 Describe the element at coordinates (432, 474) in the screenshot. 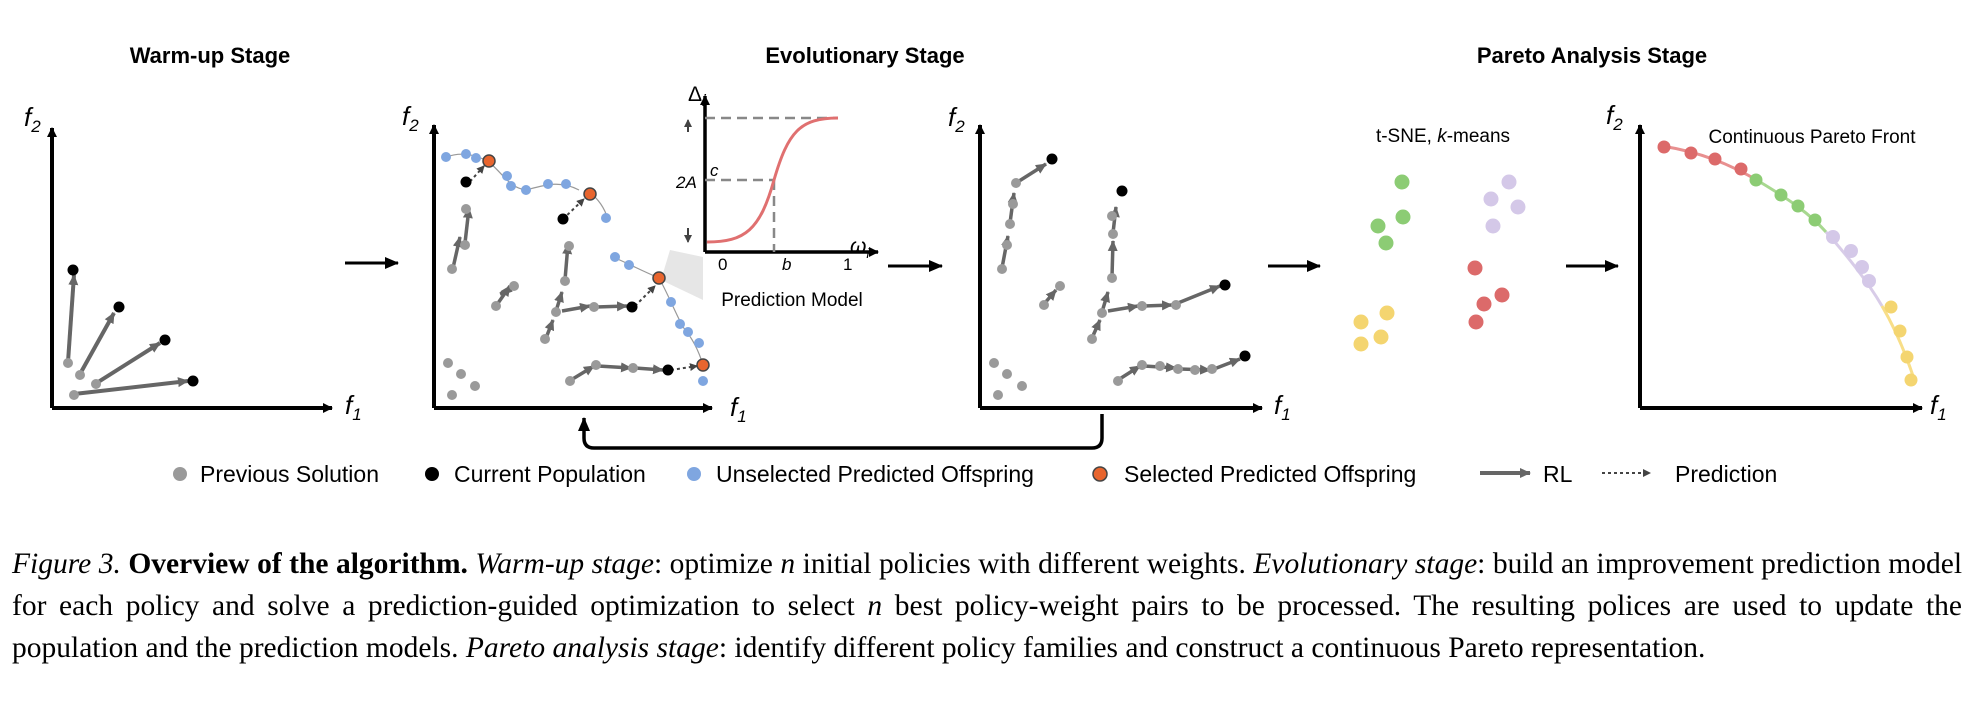

I see `legend-current-marker` at that location.